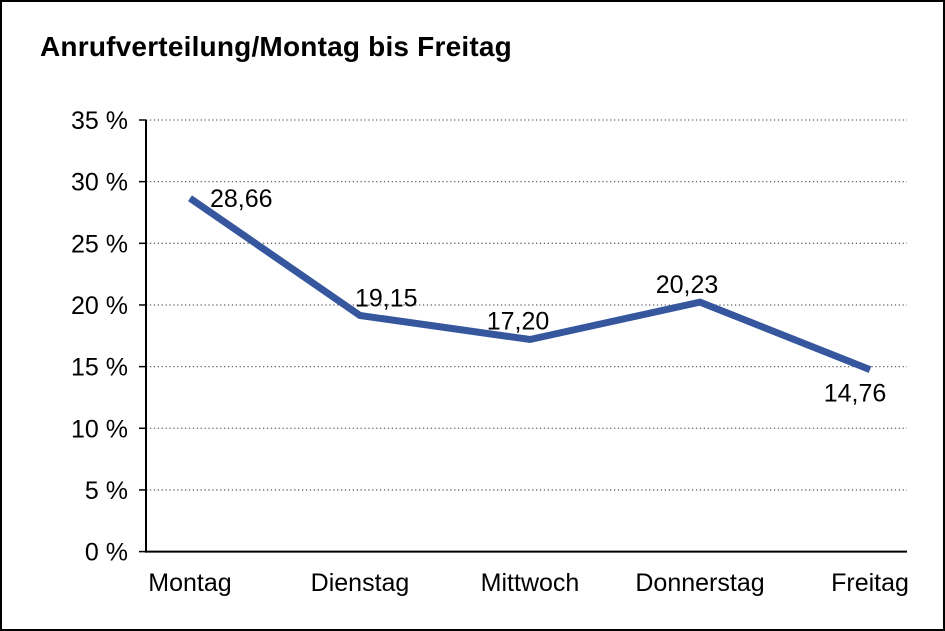 This screenshot has width=945, height=631. I want to click on y-tick-label: 30 %, so click(99, 183).